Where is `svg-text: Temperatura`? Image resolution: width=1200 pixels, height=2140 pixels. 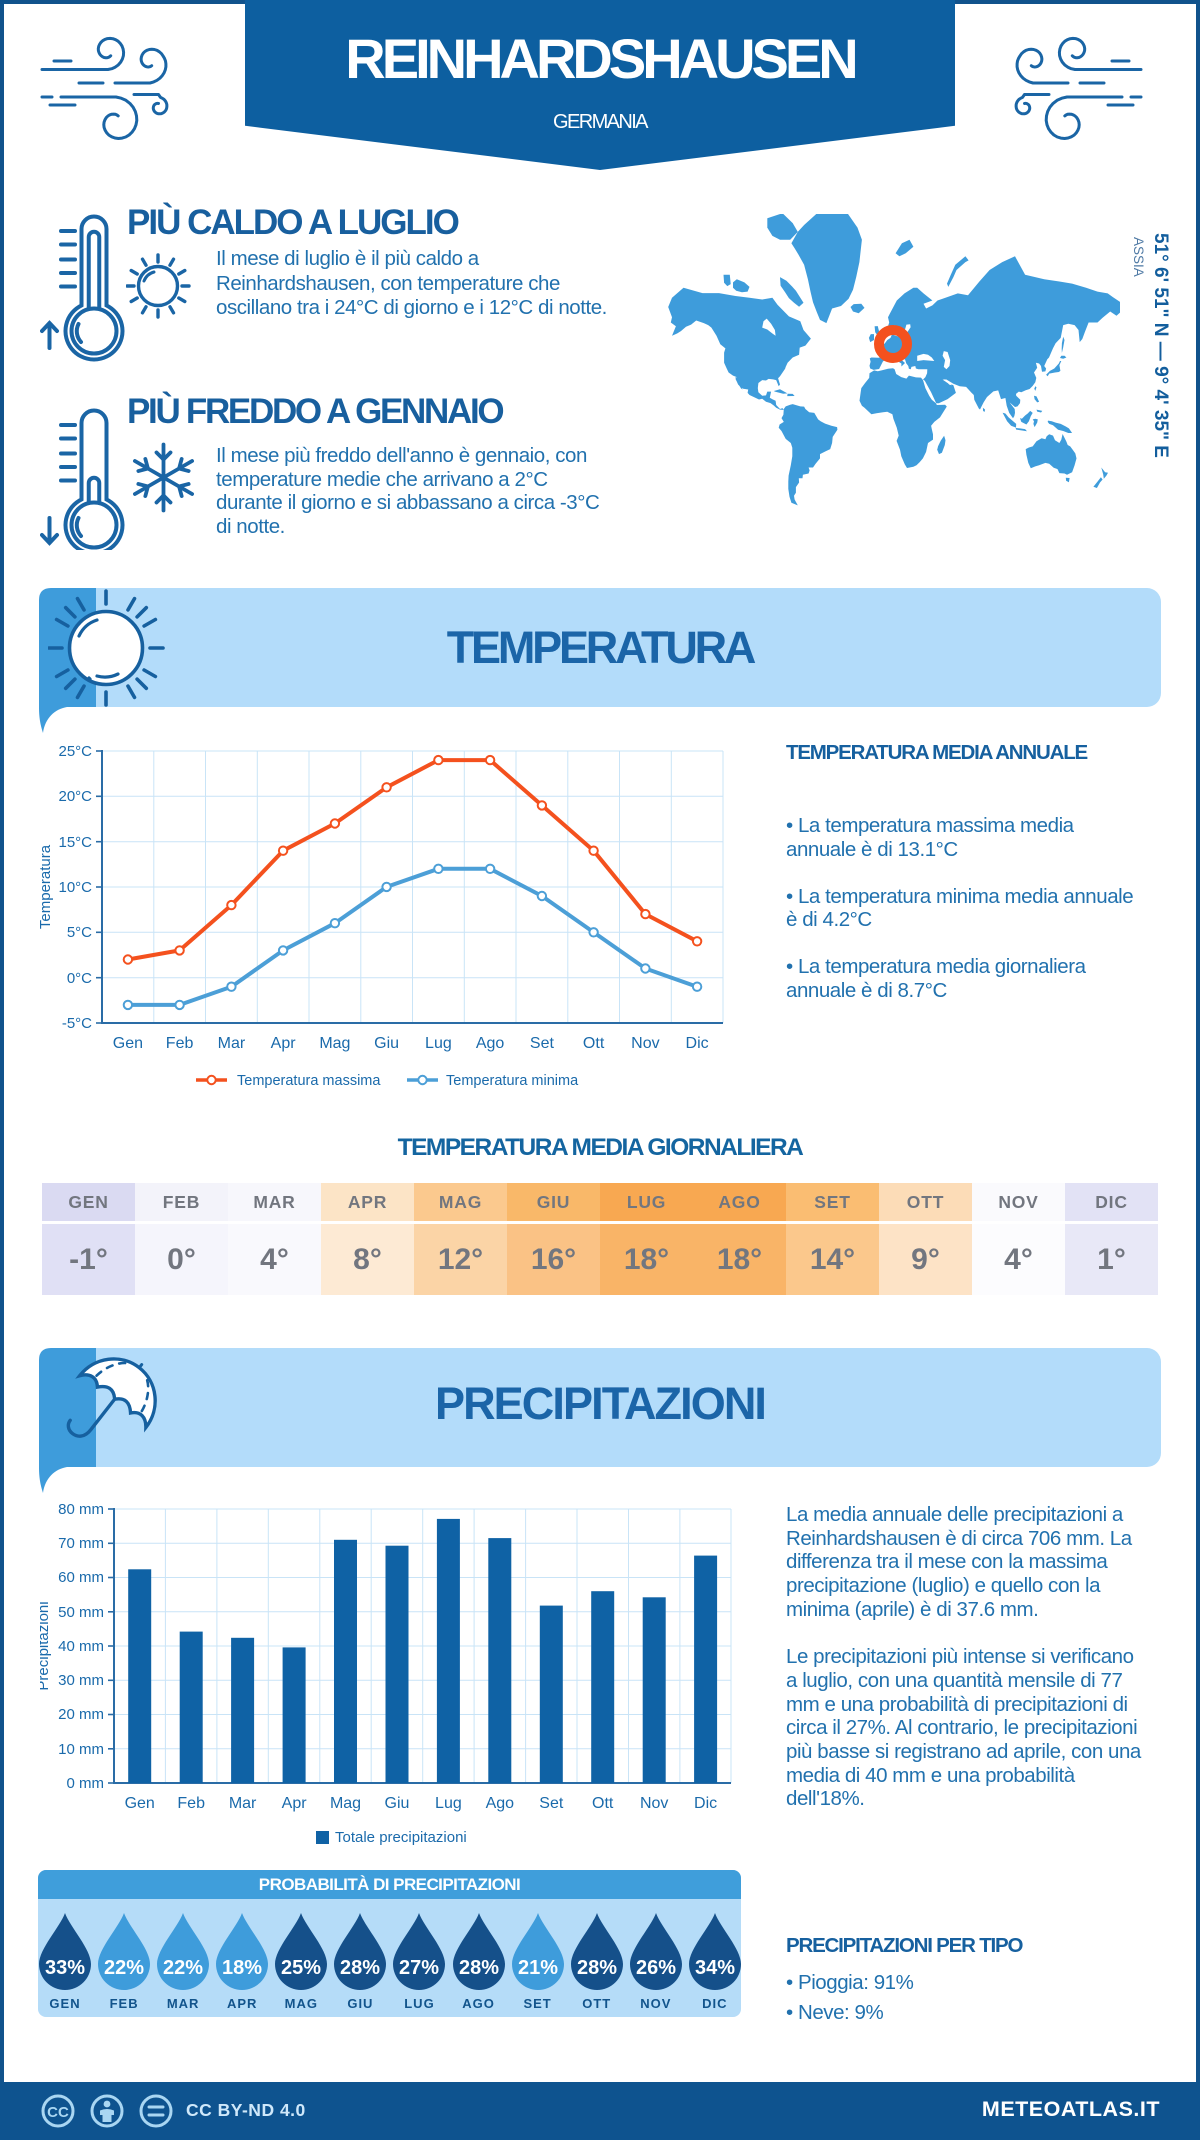
svg-text: Temperatura is located at coordinates (47, 886).